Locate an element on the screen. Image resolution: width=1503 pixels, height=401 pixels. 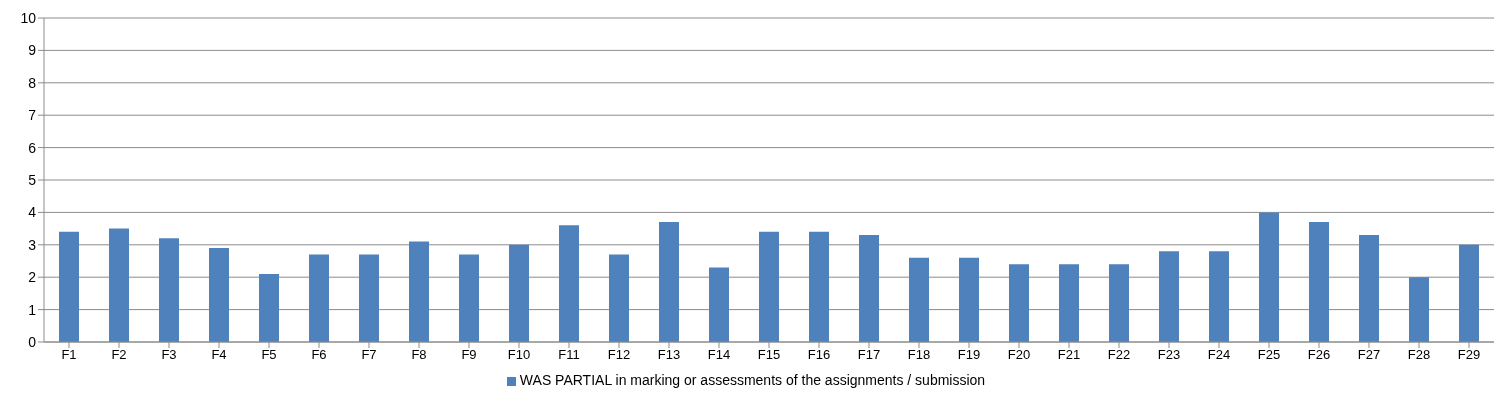
x-tick-label: F3 is located at coordinates (169, 355).